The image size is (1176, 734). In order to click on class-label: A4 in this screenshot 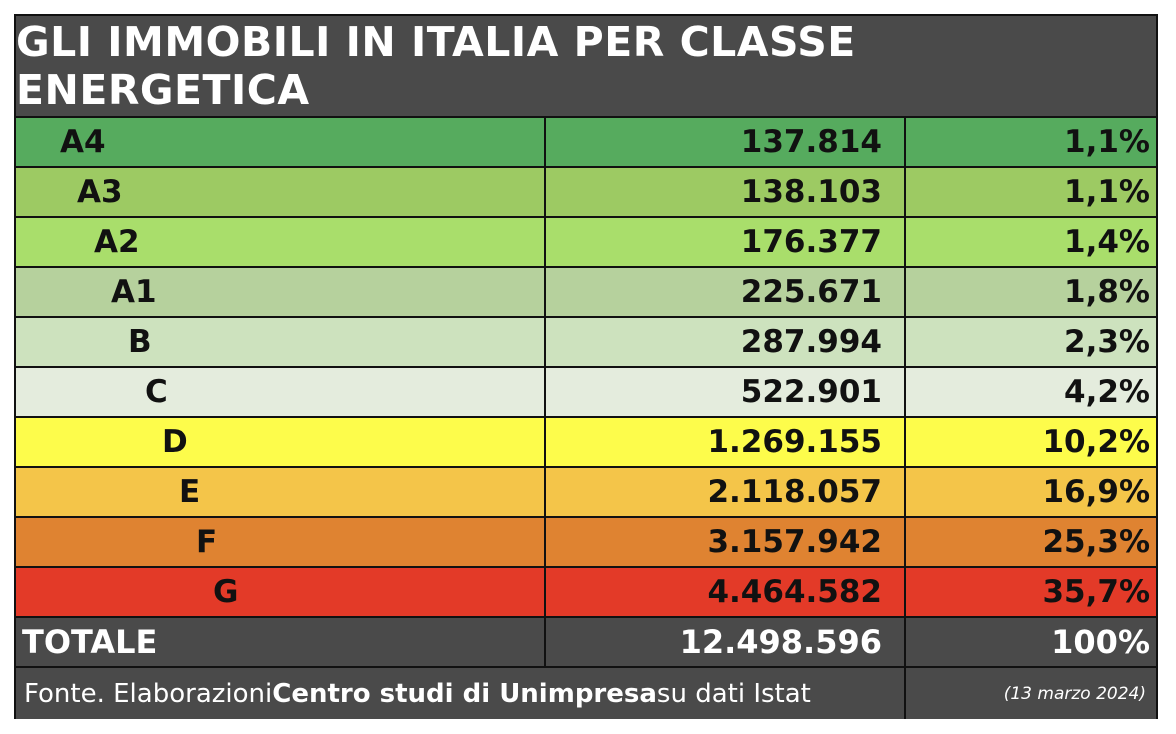, I will do `click(83, 142)`.